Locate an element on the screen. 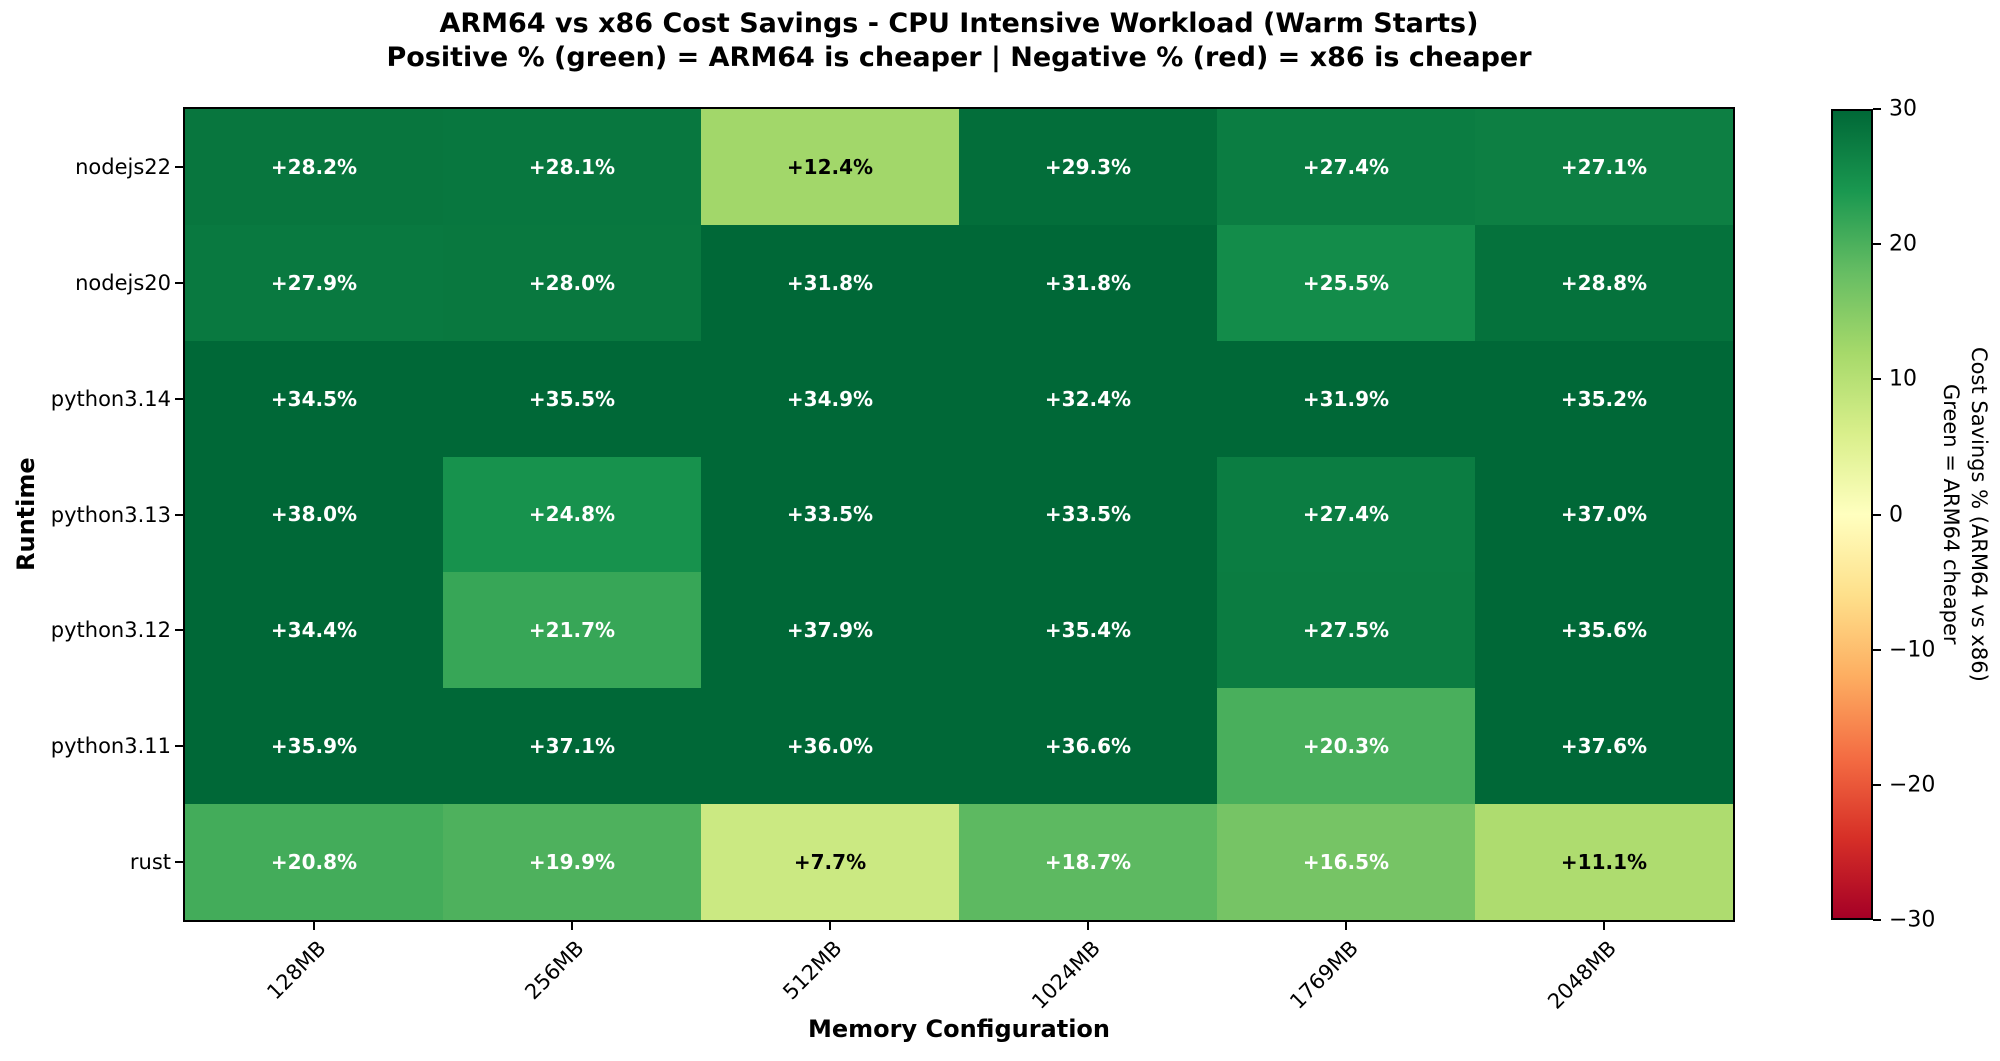 This screenshot has height=1061, width=2000. heatmap-cell: +29.3% is located at coordinates (1088, 167).